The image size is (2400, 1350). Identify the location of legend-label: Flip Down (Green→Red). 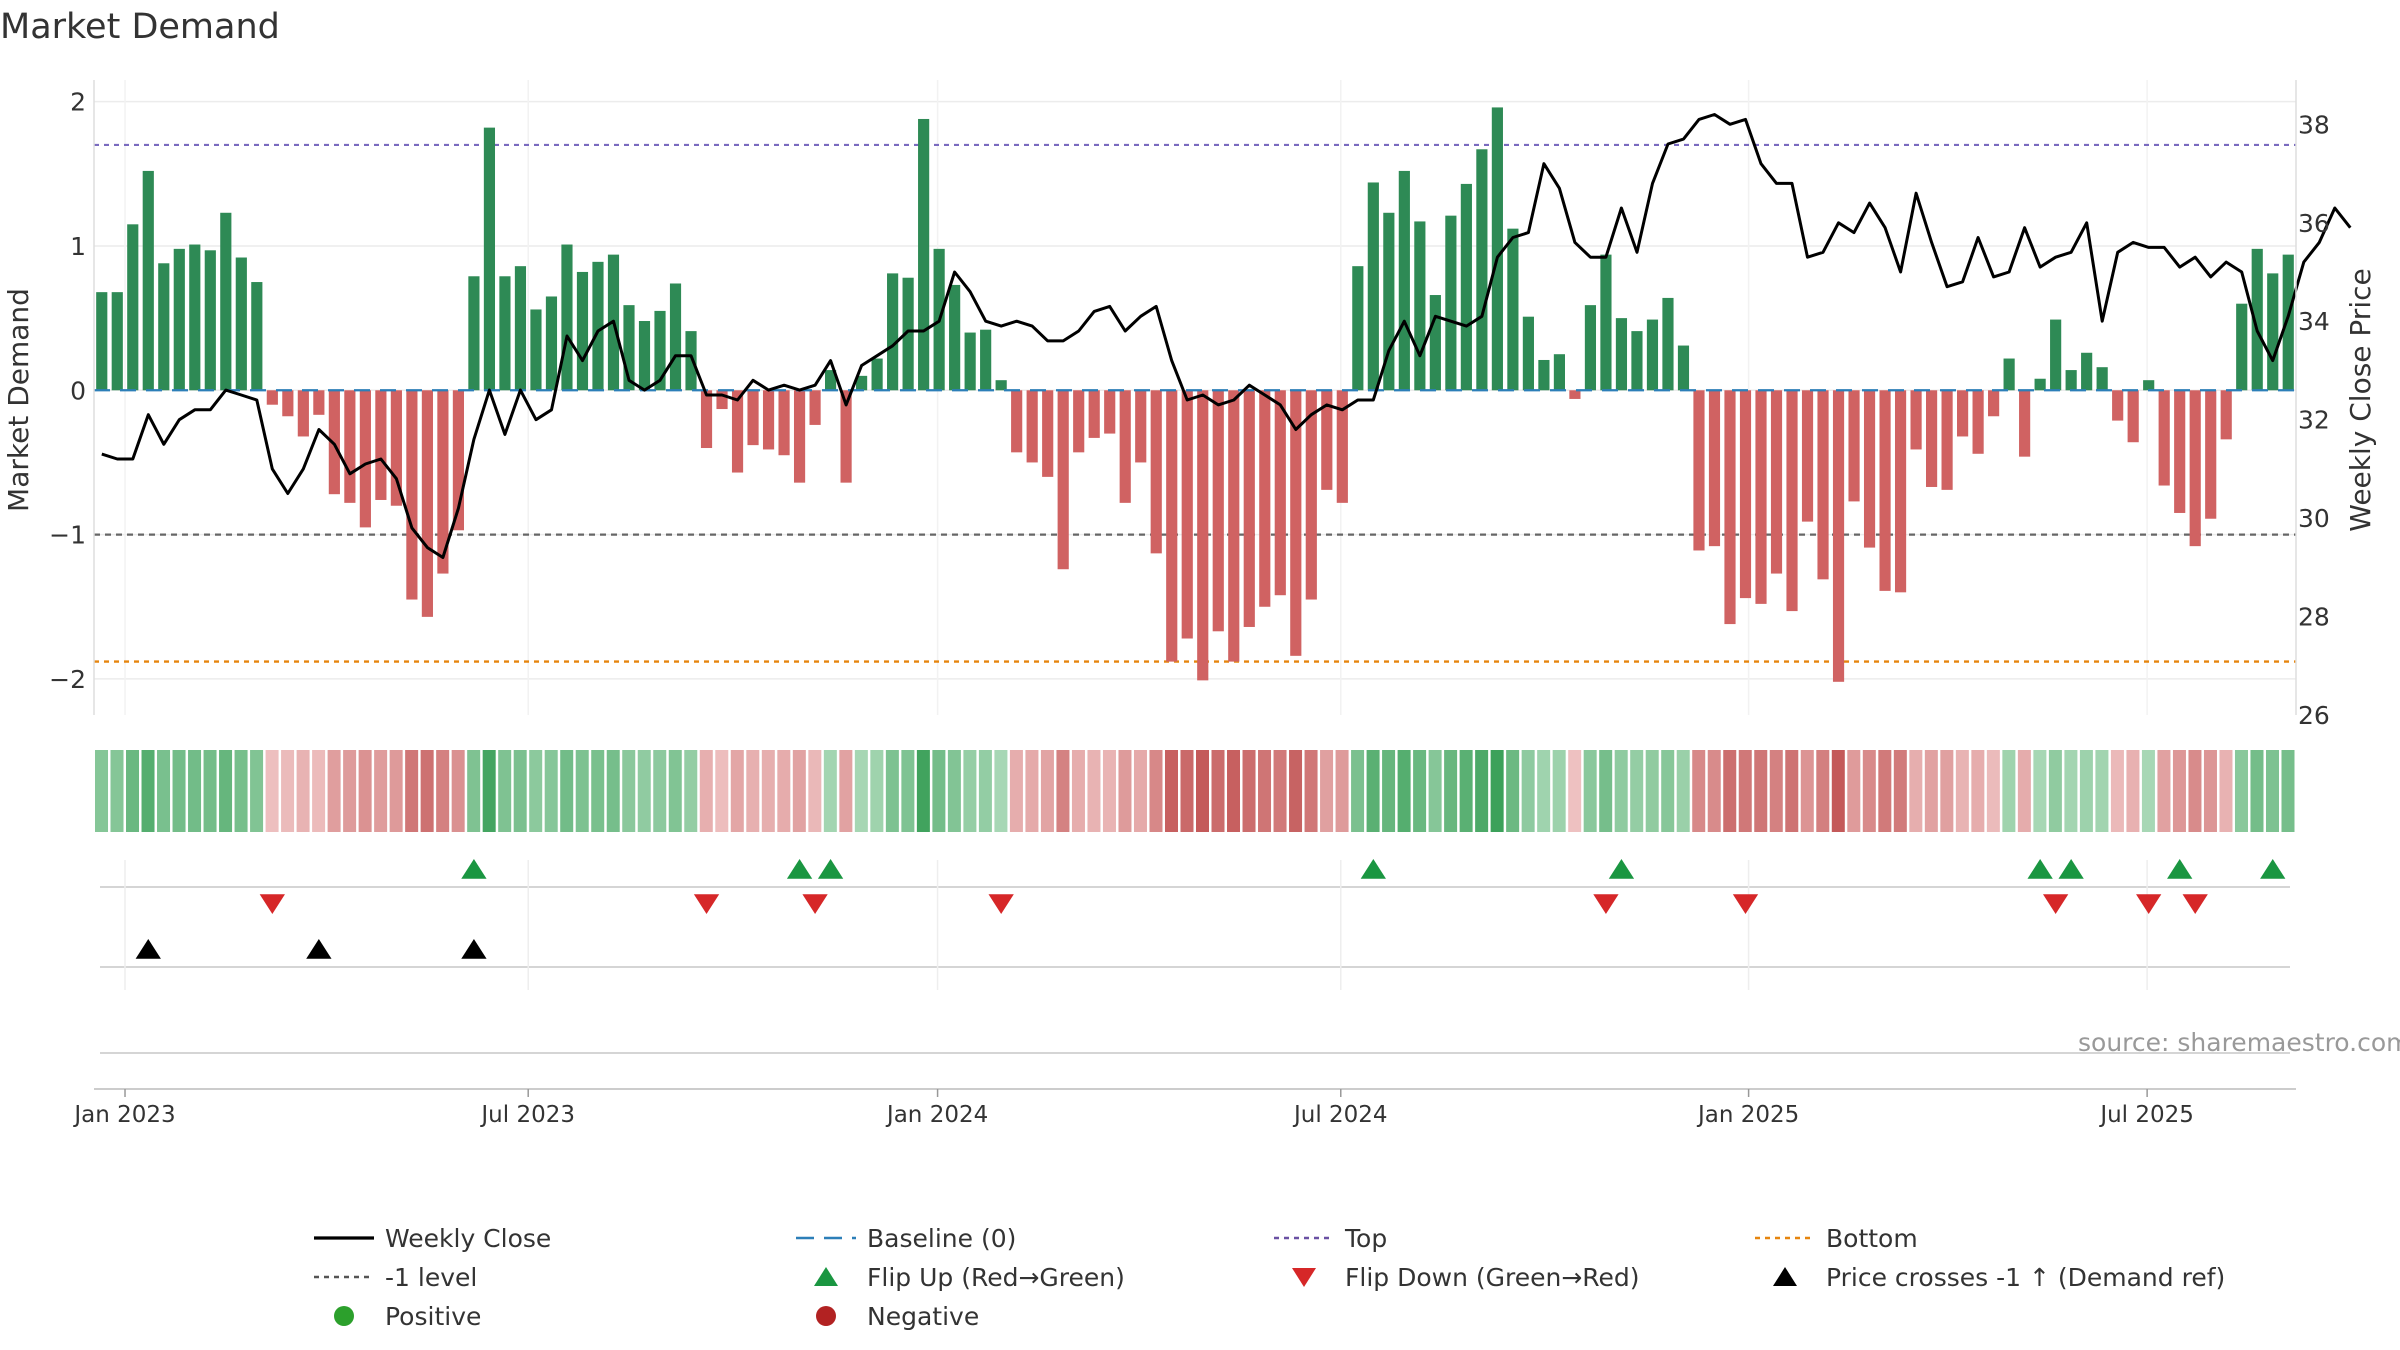
(1492, 1277).